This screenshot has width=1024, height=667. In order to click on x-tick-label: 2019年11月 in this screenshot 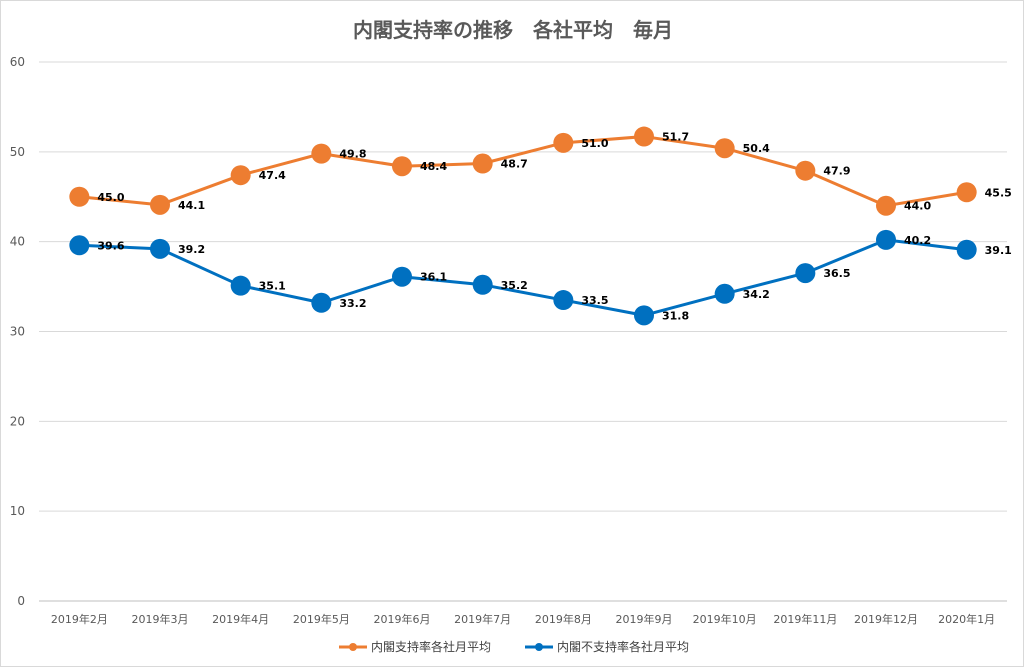, I will do `click(805, 619)`.